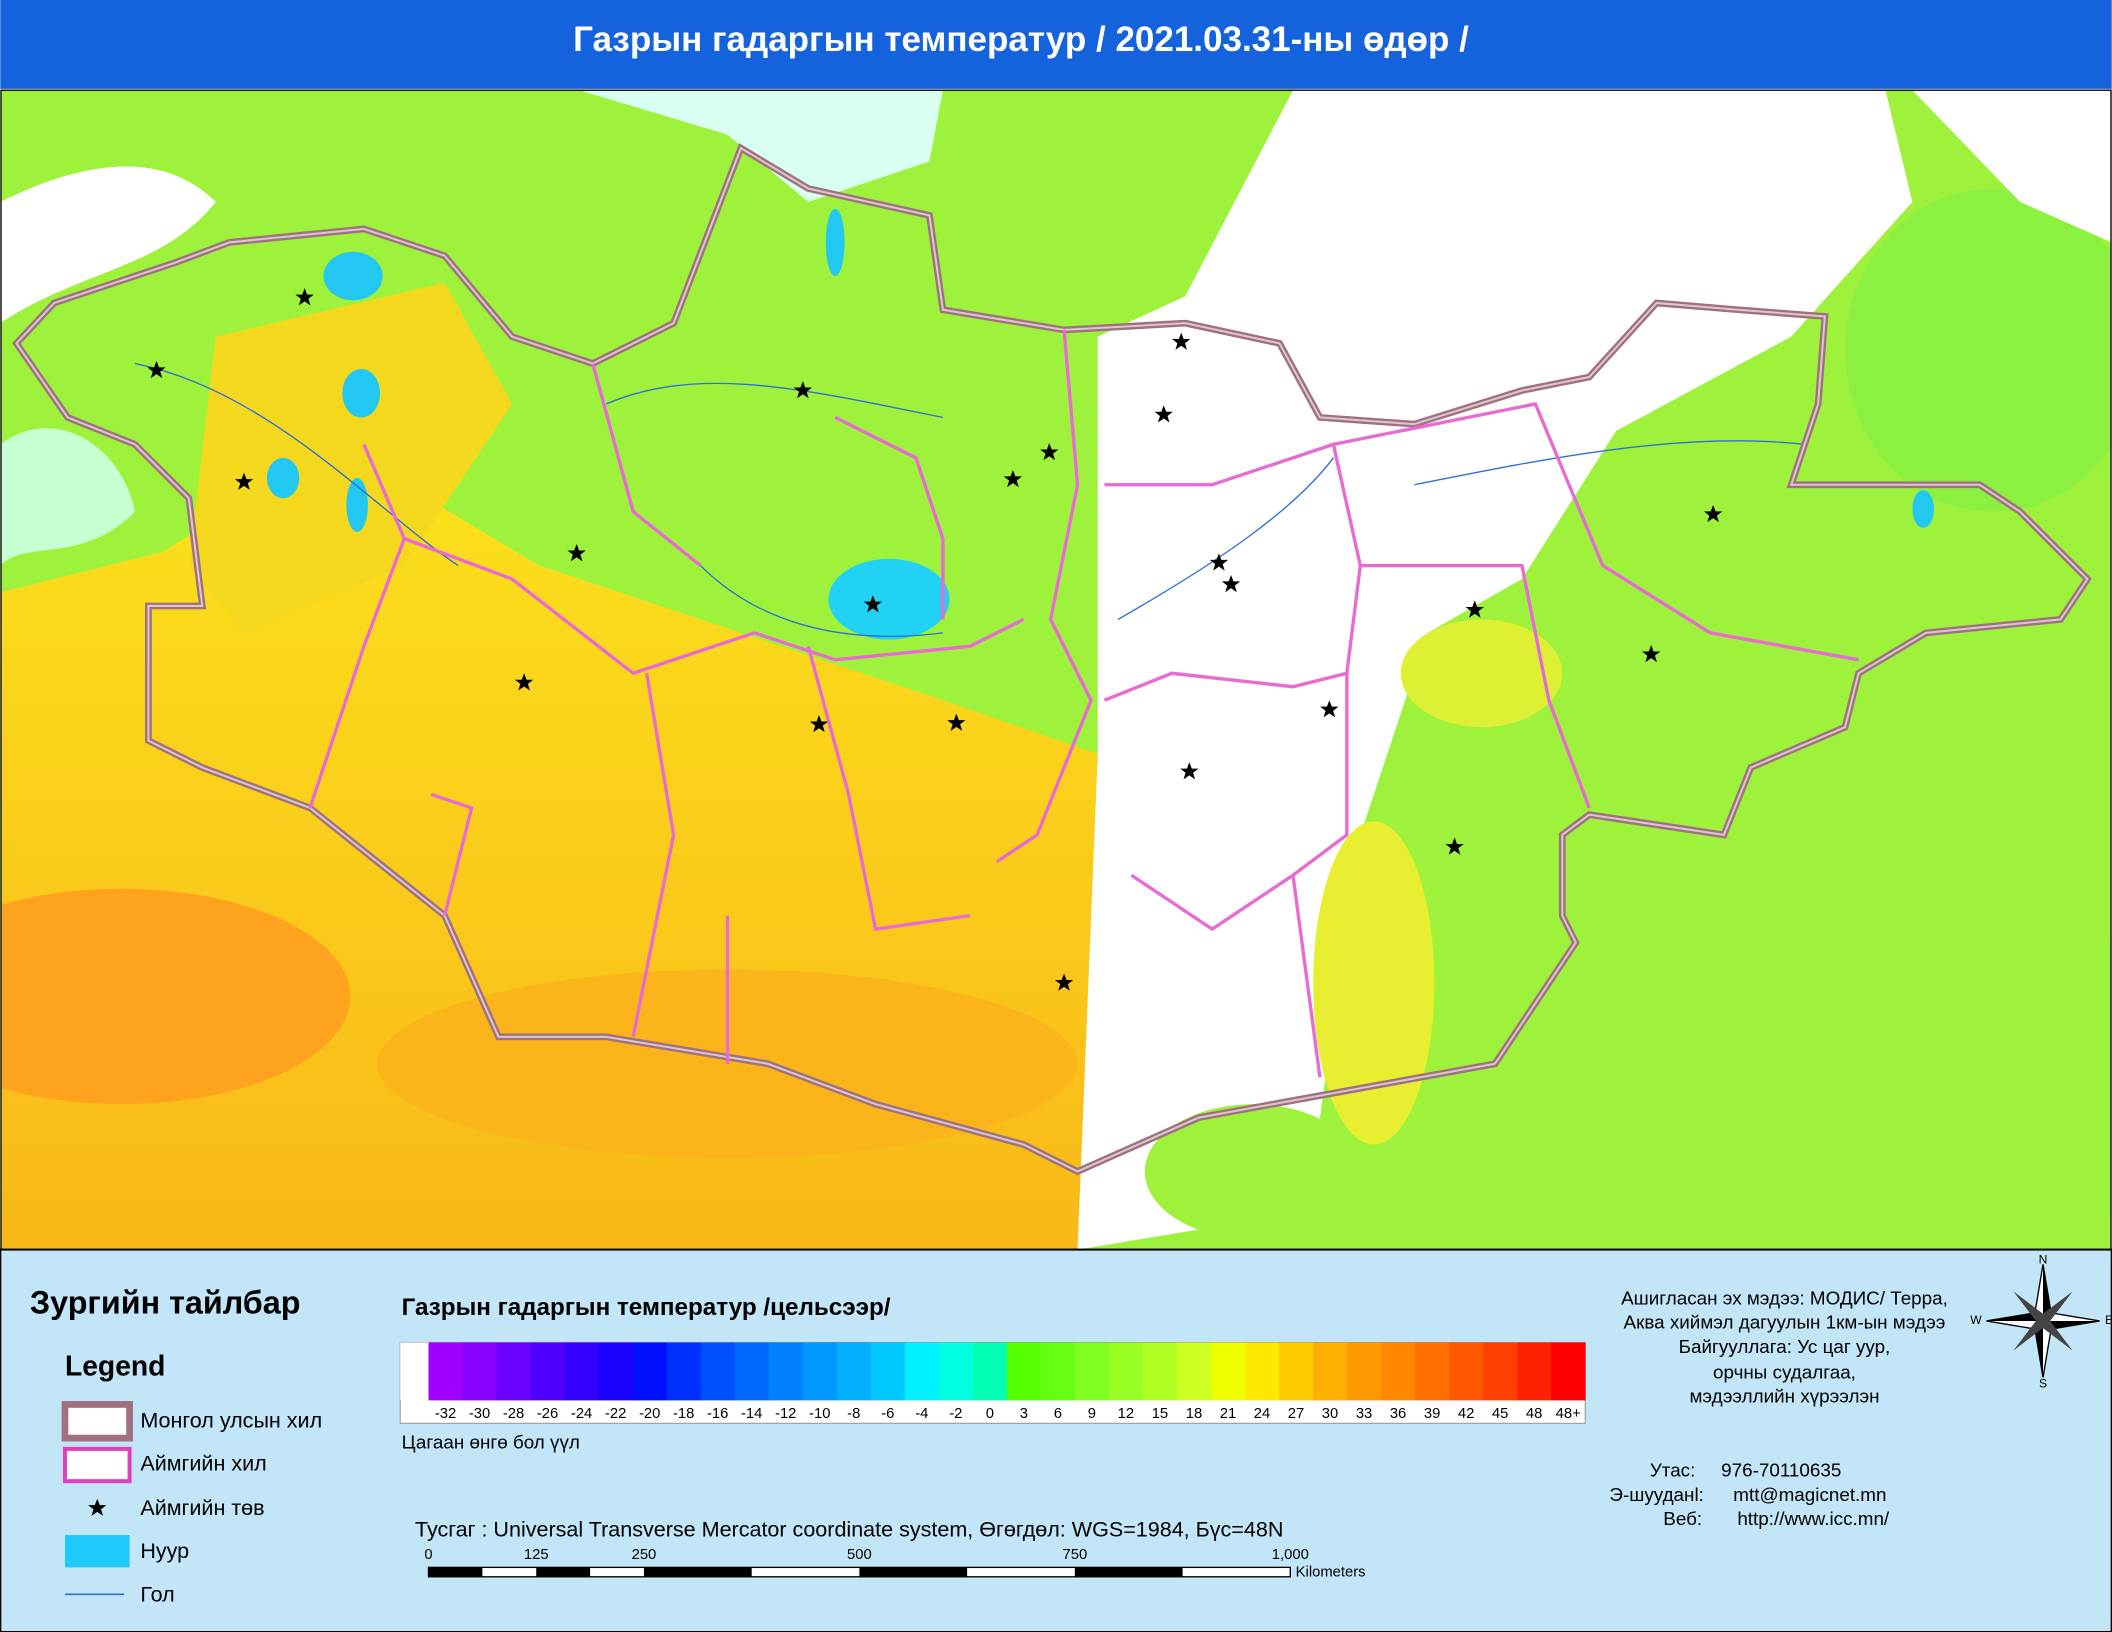  Describe the element at coordinates (68, 496) in the screenshot. I see `cloud-edge` at that location.